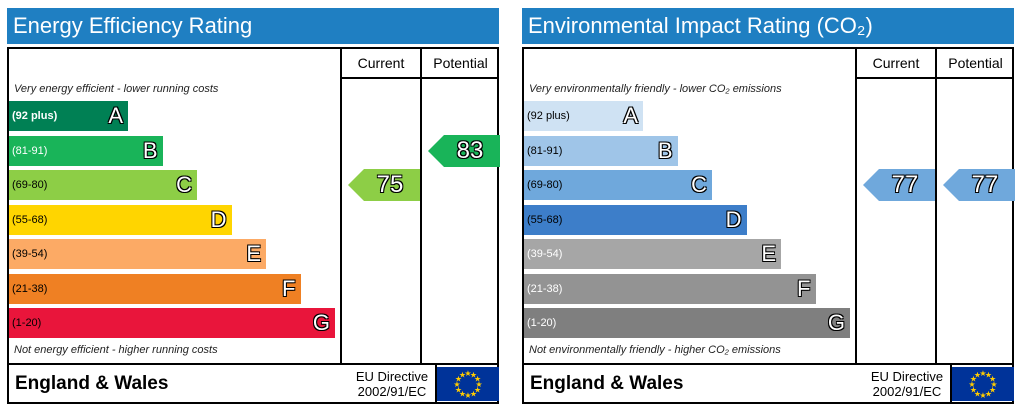  I want to click on potential-rating-value: 83, so click(470, 150).